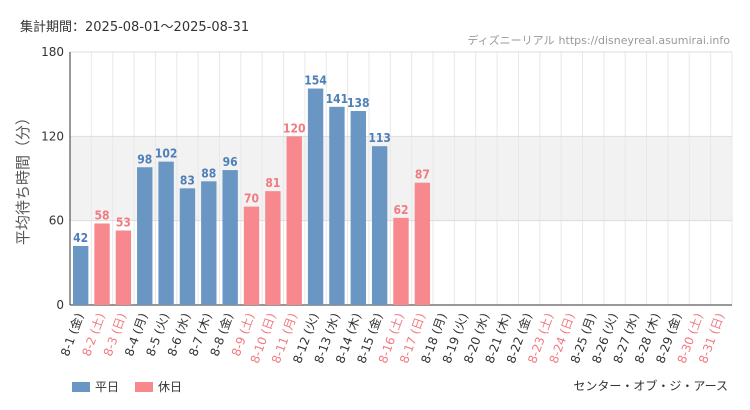 The width and height of the screenshot is (750, 410). What do you see at coordinates (272, 183) in the screenshot?
I see `bar-value-label: 81` at bounding box center [272, 183].